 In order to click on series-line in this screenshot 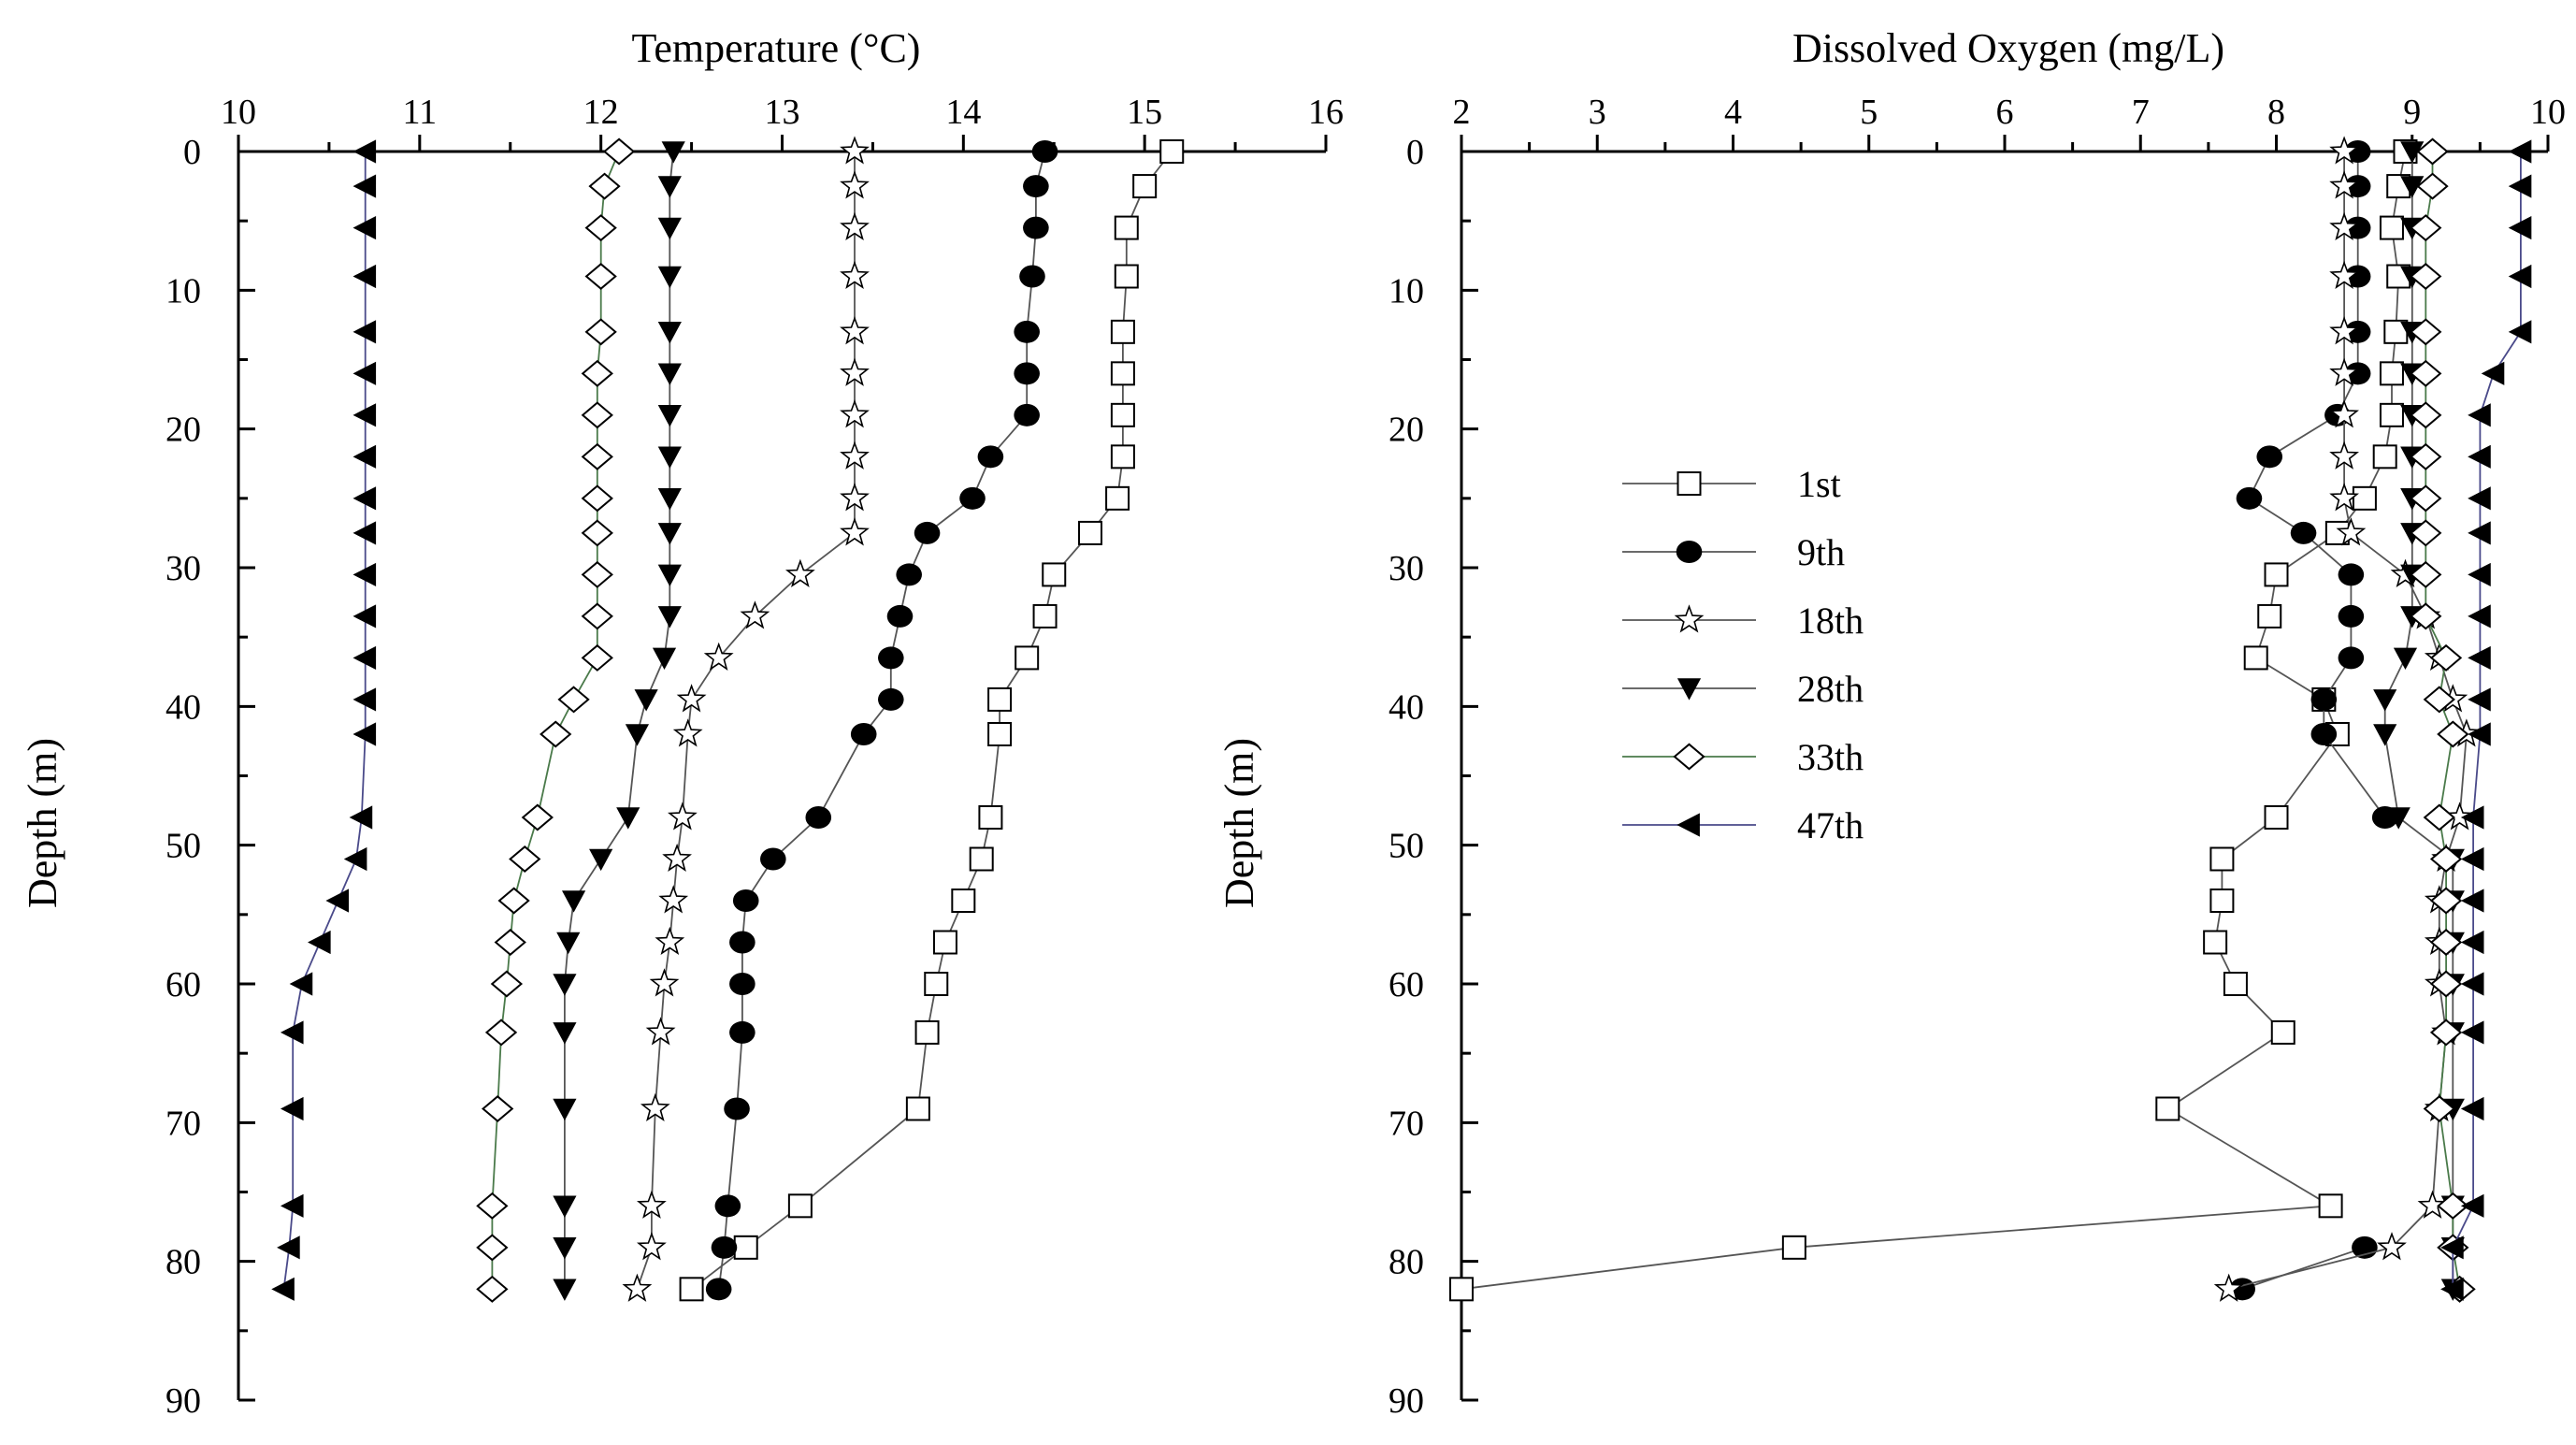, I will do `click(2348, 721)`.